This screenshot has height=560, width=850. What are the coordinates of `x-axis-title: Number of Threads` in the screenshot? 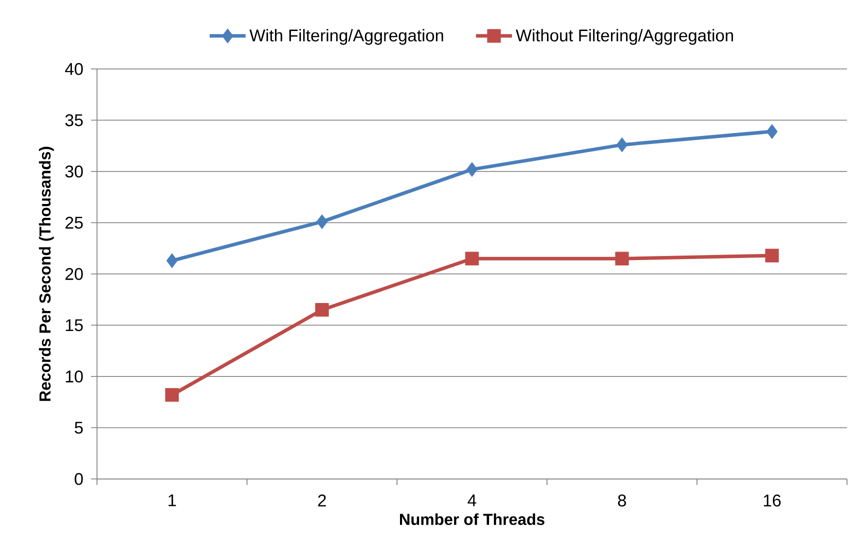 It's located at (472, 519).